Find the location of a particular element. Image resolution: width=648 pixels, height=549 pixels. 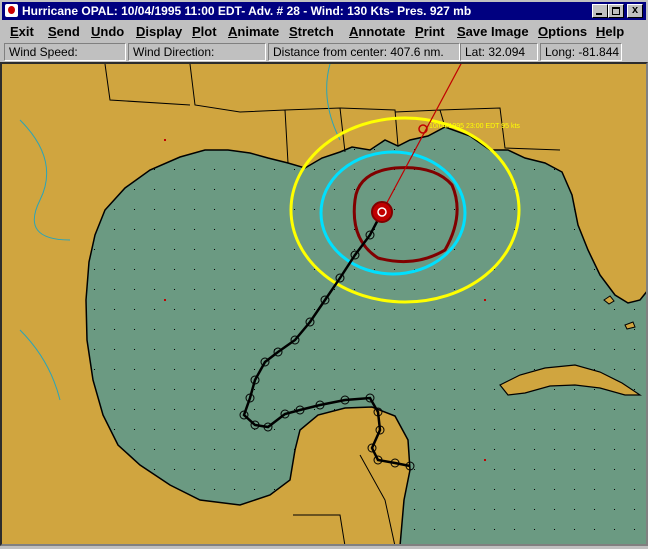

storm-eye is located at coordinates (382, 212).